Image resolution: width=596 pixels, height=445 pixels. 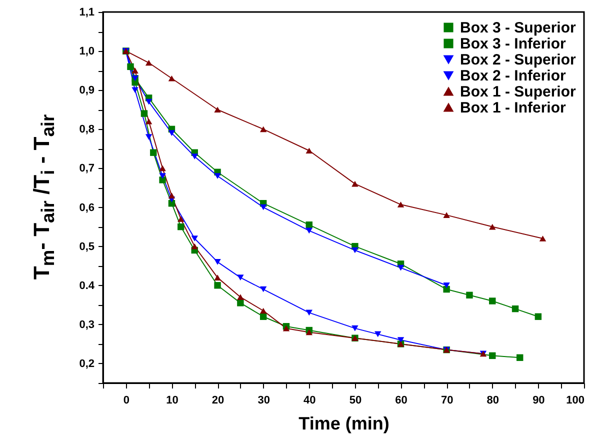 I want to click on x-tick-label: 0, so click(x=126, y=400).